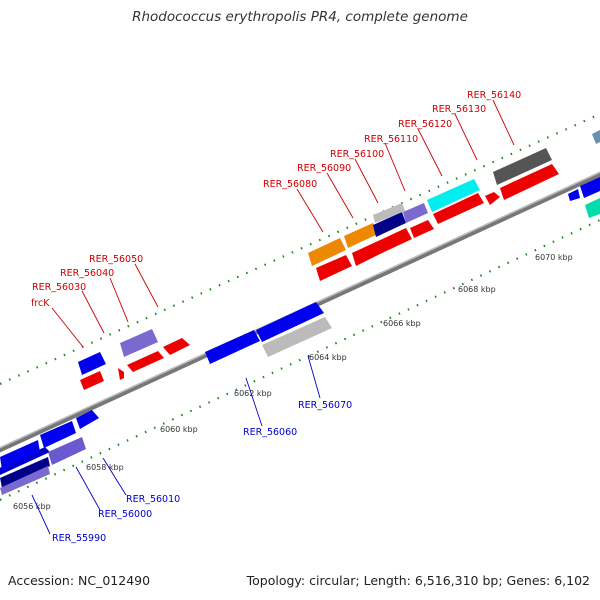 This screenshot has width=600, height=600. I want to click on gene-gray-mid, so click(297, 337).